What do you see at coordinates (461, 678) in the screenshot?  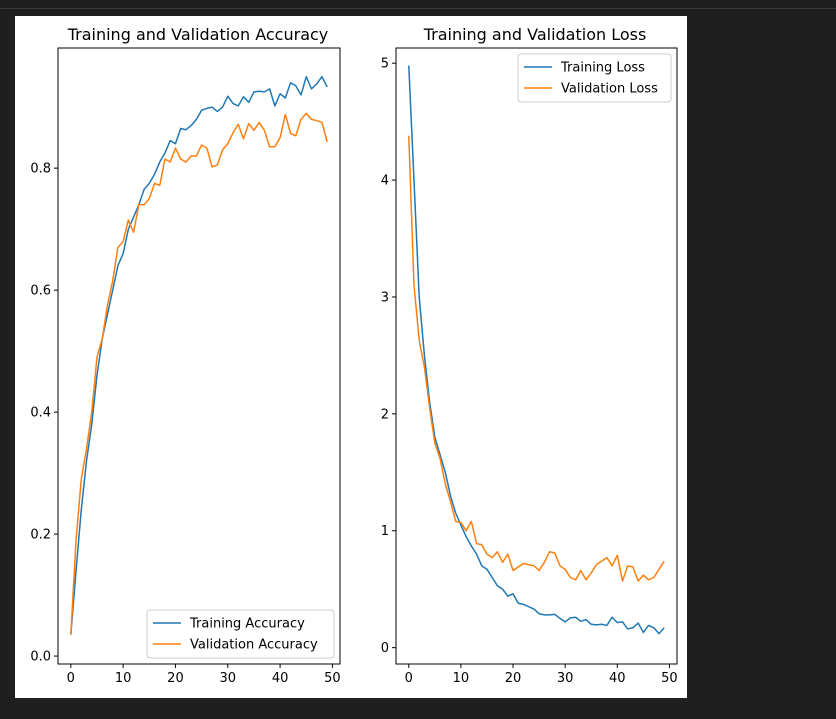 I see `loss-x-tick-label: 10` at bounding box center [461, 678].